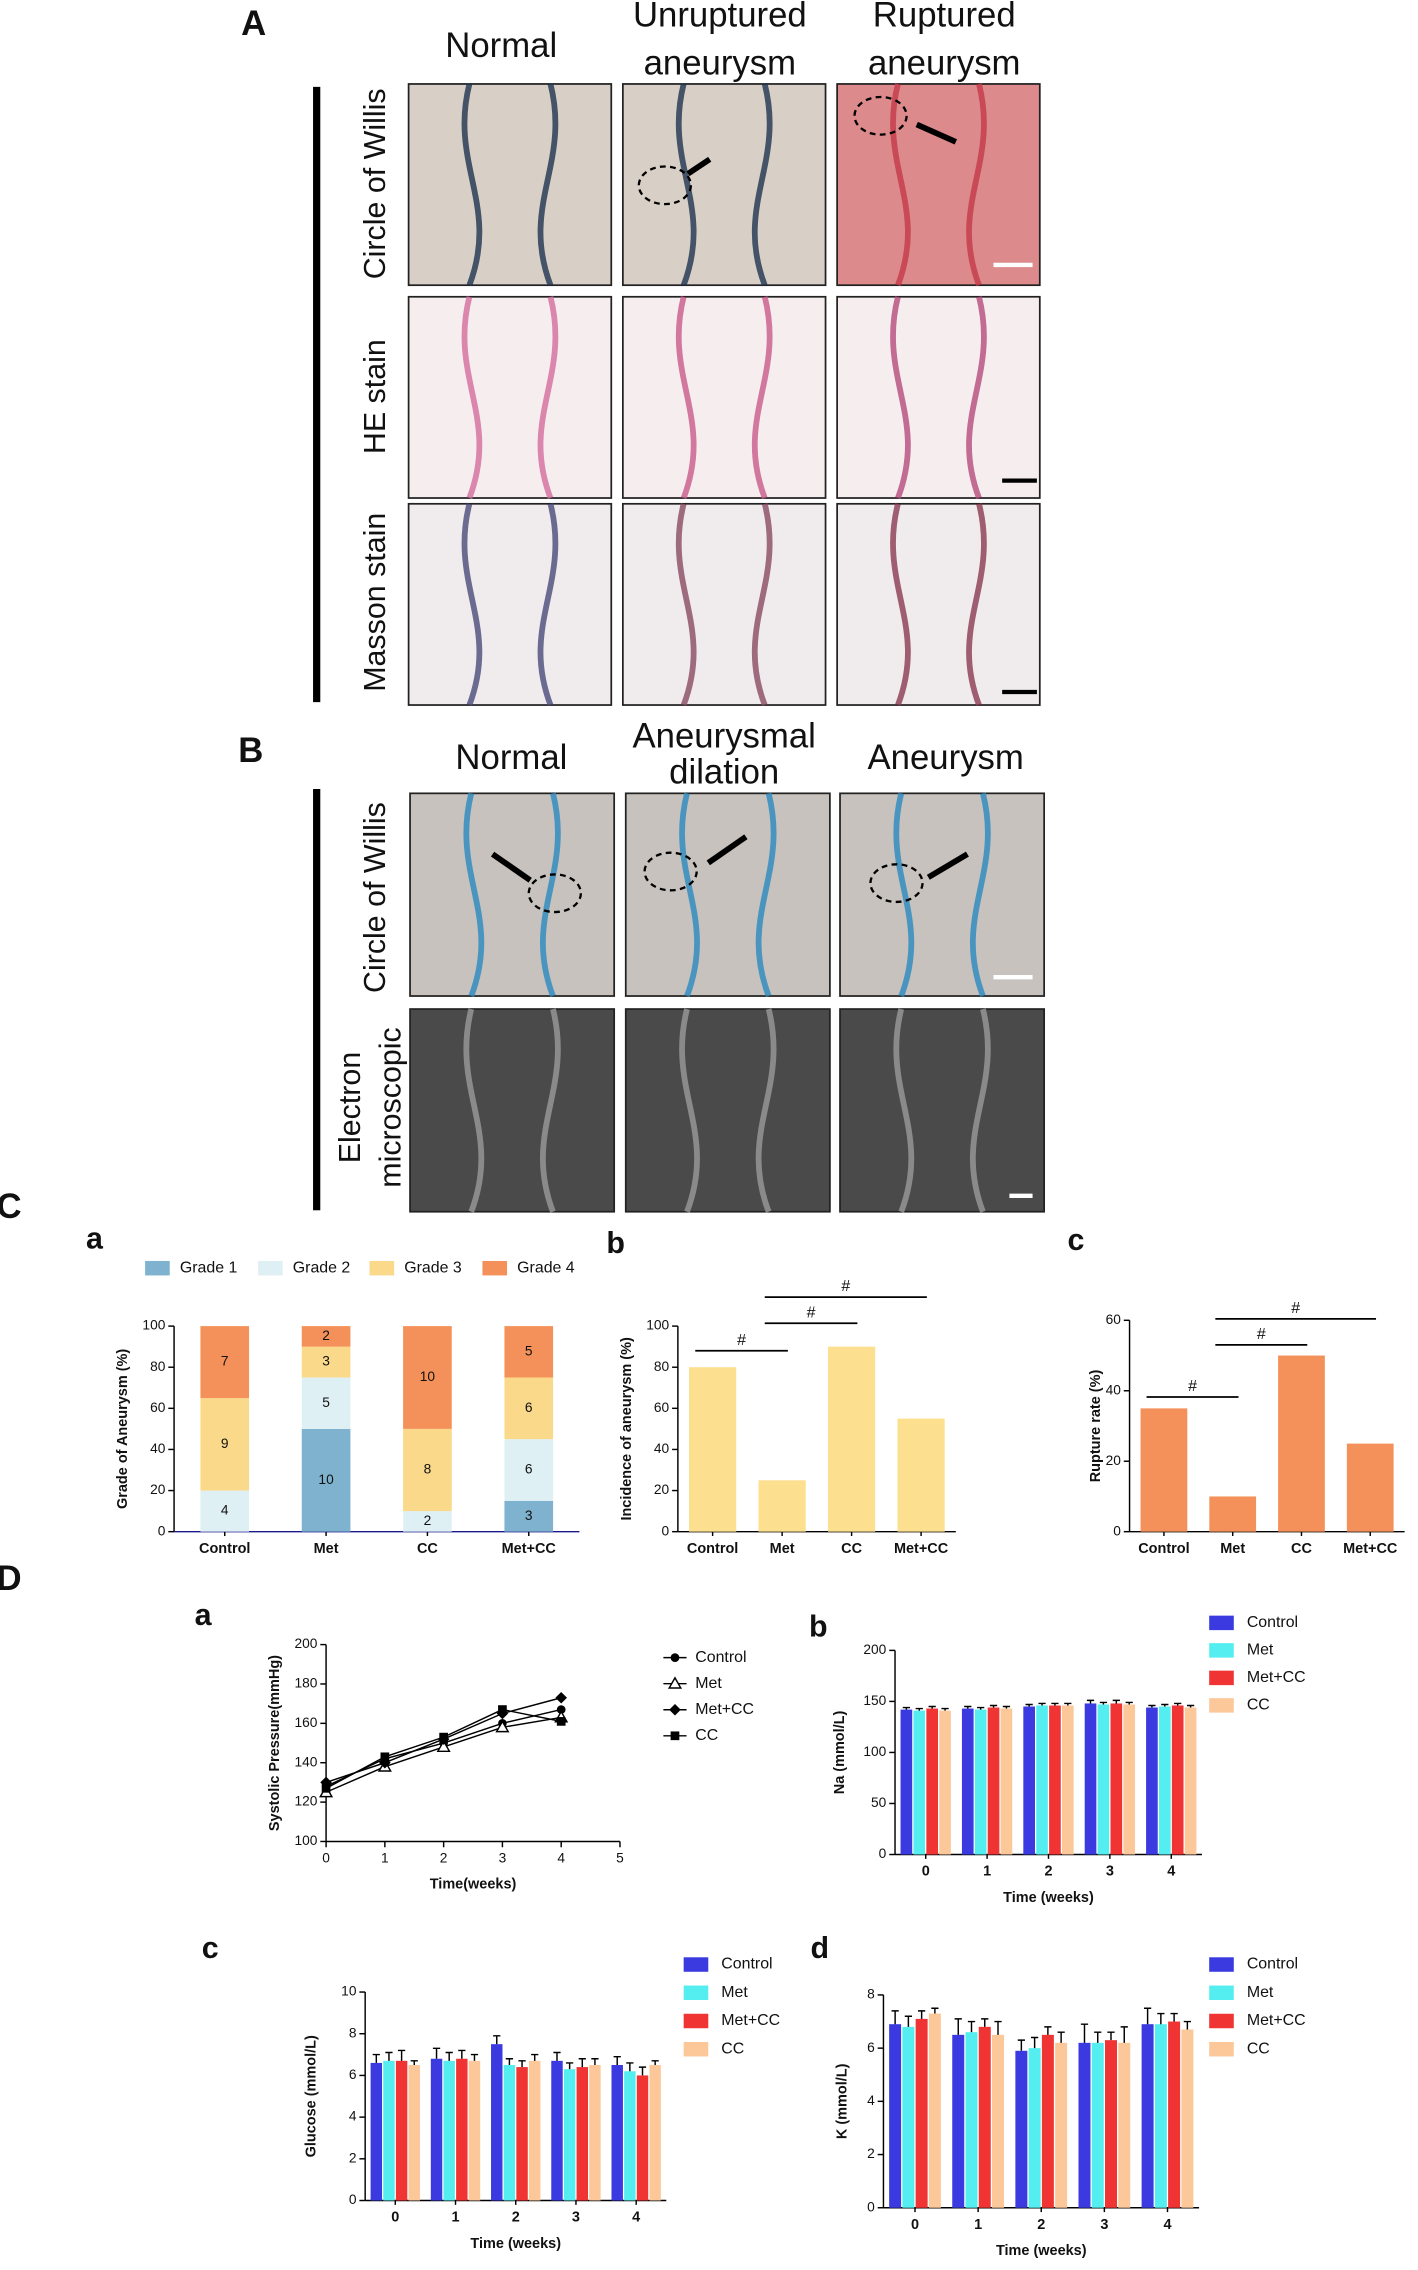 The width and height of the screenshot is (1418, 2270). Describe the element at coordinates (921, 1549) in the screenshot. I see `x-tick-label: Met+CC` at that location.